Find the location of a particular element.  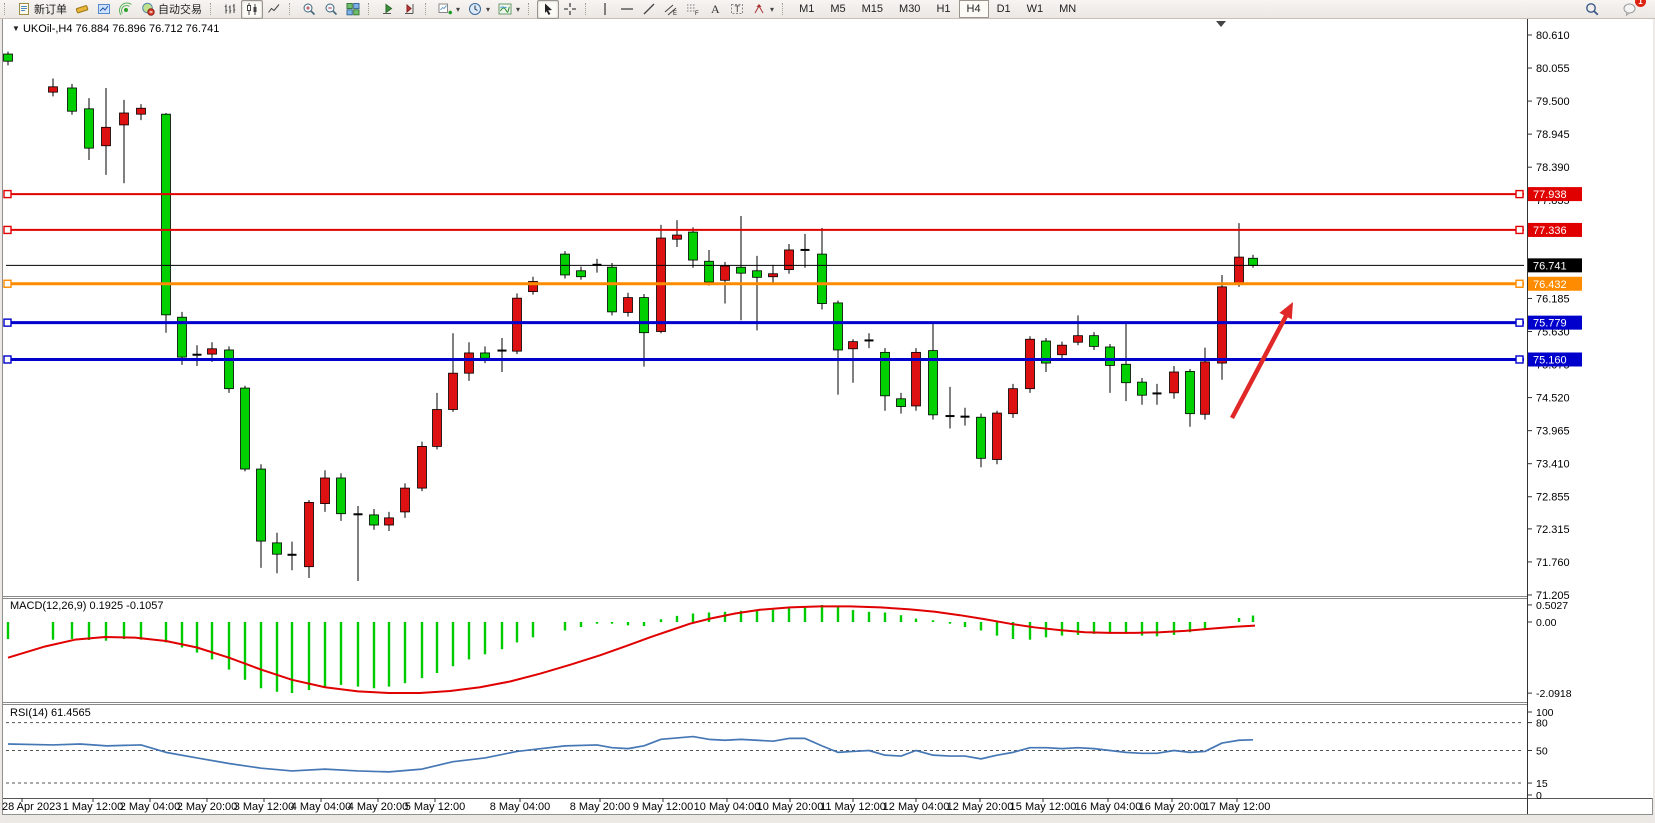

quotes-button is located at coordinates (82, 9).